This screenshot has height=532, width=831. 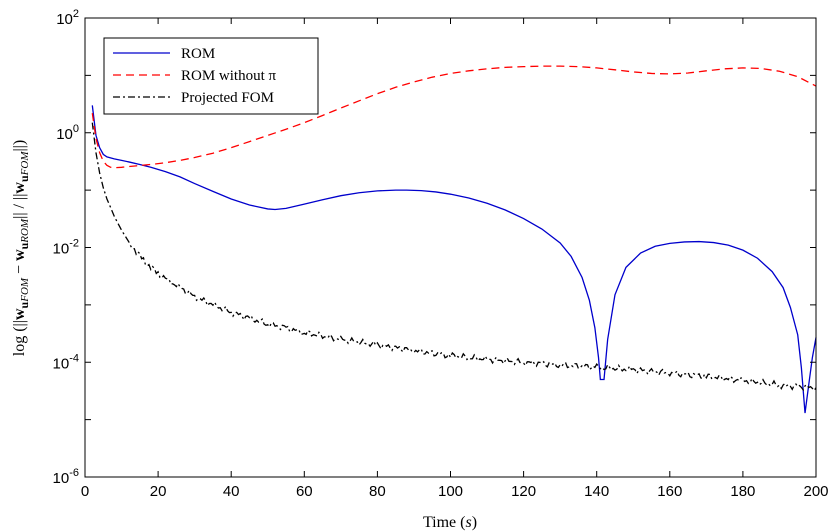 I want to click on legend-box, so click(x=211, y=76).